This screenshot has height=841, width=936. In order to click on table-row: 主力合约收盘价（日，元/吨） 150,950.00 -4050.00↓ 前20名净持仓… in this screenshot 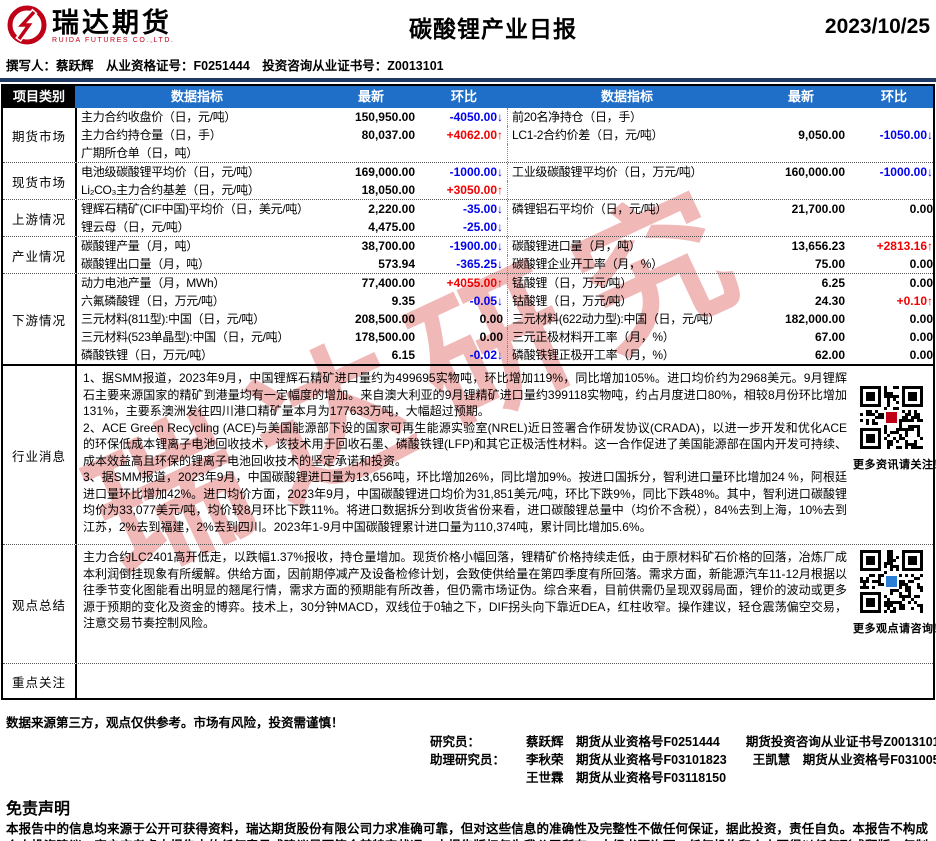, I will do `click(506, 117)`.